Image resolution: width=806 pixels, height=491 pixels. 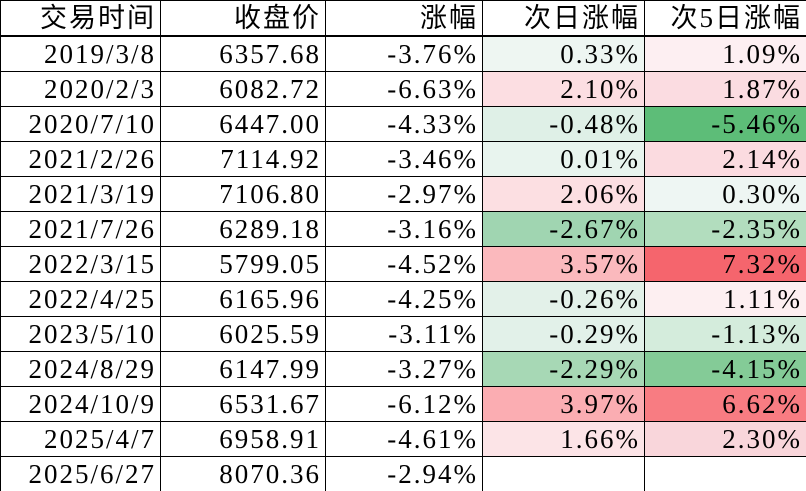 I want to click on change-cell: -6.12%, so click(x=404, y=404).